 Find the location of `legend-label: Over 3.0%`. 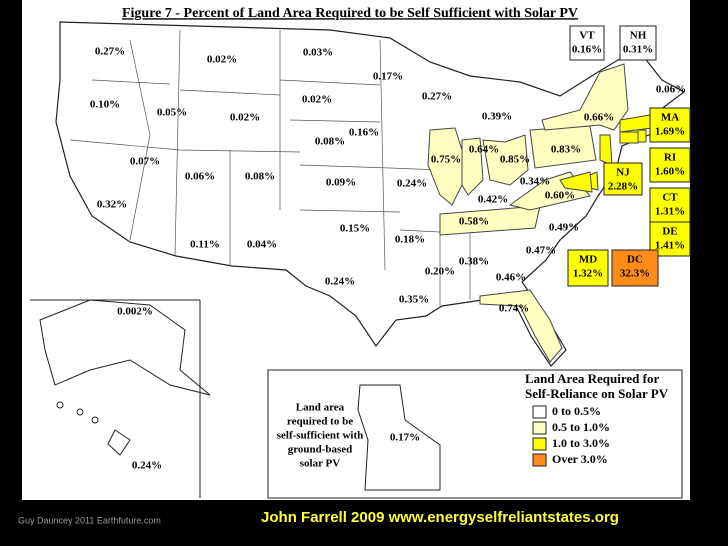

legend-label: Over 3.0% is located at coordinates (580, 459).